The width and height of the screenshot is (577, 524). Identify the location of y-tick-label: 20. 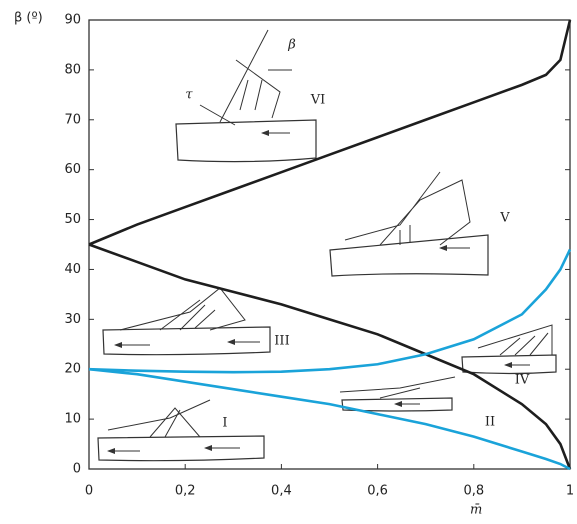
(72, 369).